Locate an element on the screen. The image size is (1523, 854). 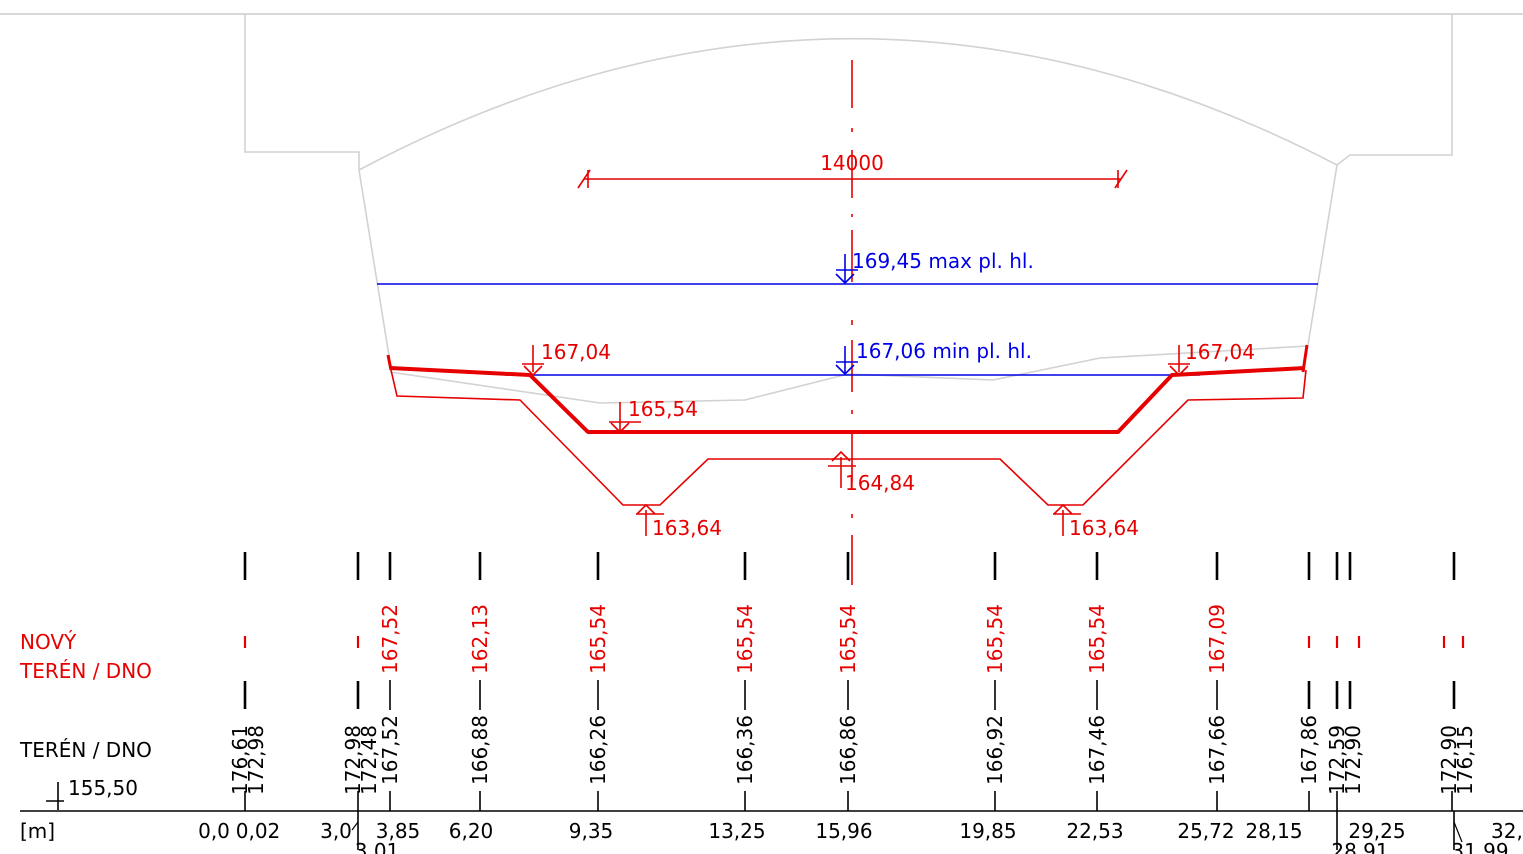
station-label: 0,0 is located at coordinates (214, 831).